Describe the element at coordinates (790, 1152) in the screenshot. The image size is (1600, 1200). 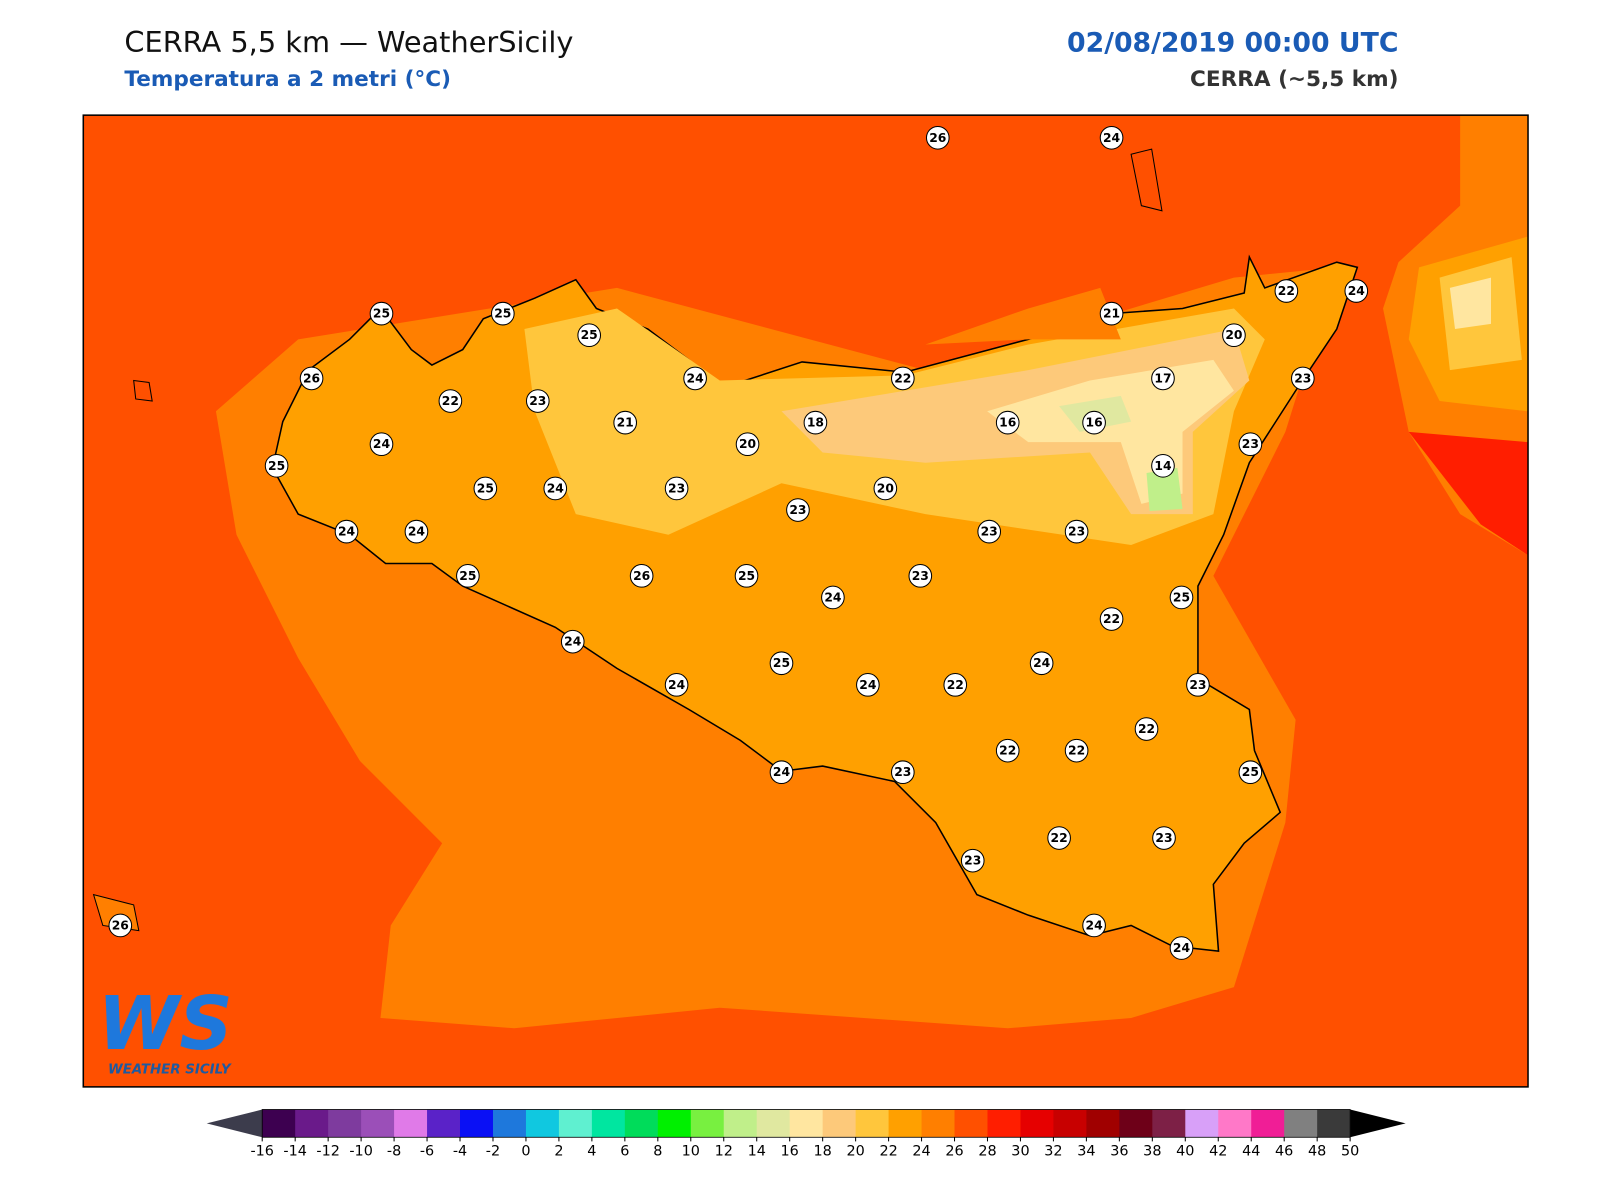
I see `colorbar-tick-label: 16` at that location.